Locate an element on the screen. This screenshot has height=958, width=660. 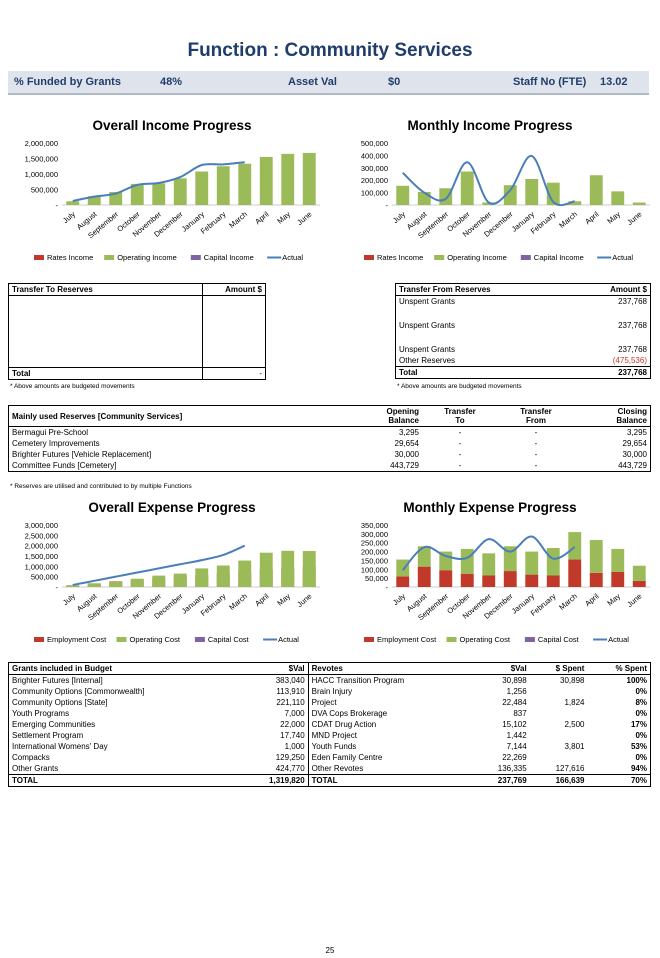
table-row: Other Reserves (475,536) is located at coordinates (523, 360).